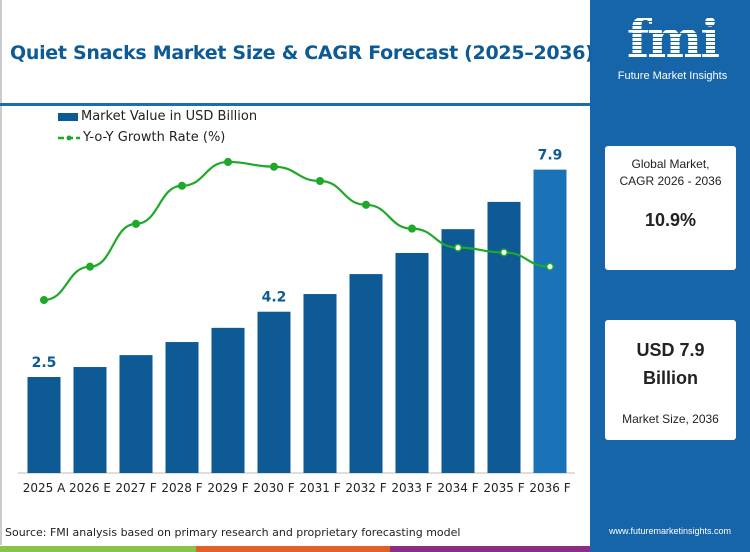 The image size is (750, 552). Describe the element at coordinates (504, 337) in the screenshot. I see `bar-2035-F` at that location.